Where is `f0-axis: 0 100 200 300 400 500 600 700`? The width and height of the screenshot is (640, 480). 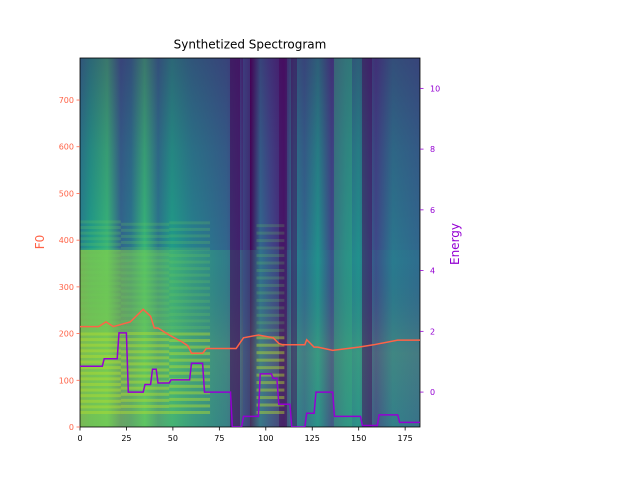
f0-axis: 0 100 200 300 400 500 600 700 is located at coordinates (69, 264).